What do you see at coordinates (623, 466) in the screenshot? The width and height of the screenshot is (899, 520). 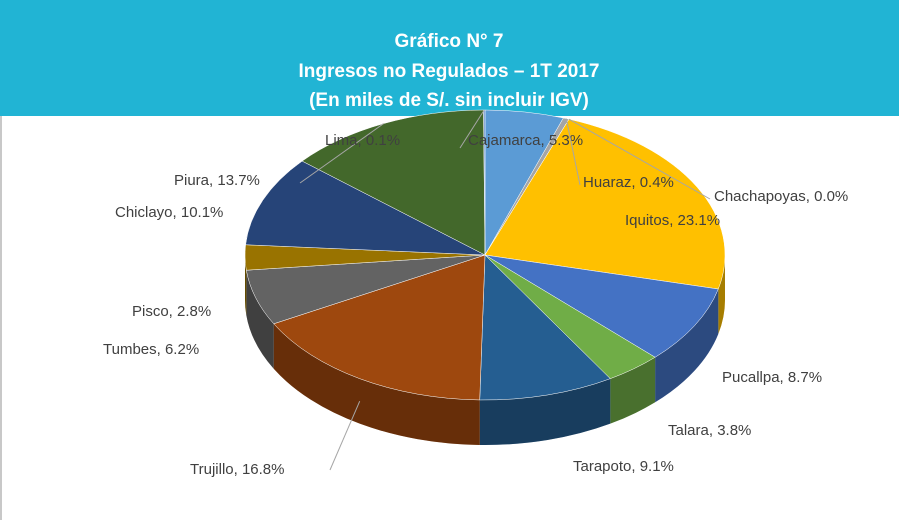 I see `data-label: Tarapoto, 9.1%` at bounding box center [623, 466].